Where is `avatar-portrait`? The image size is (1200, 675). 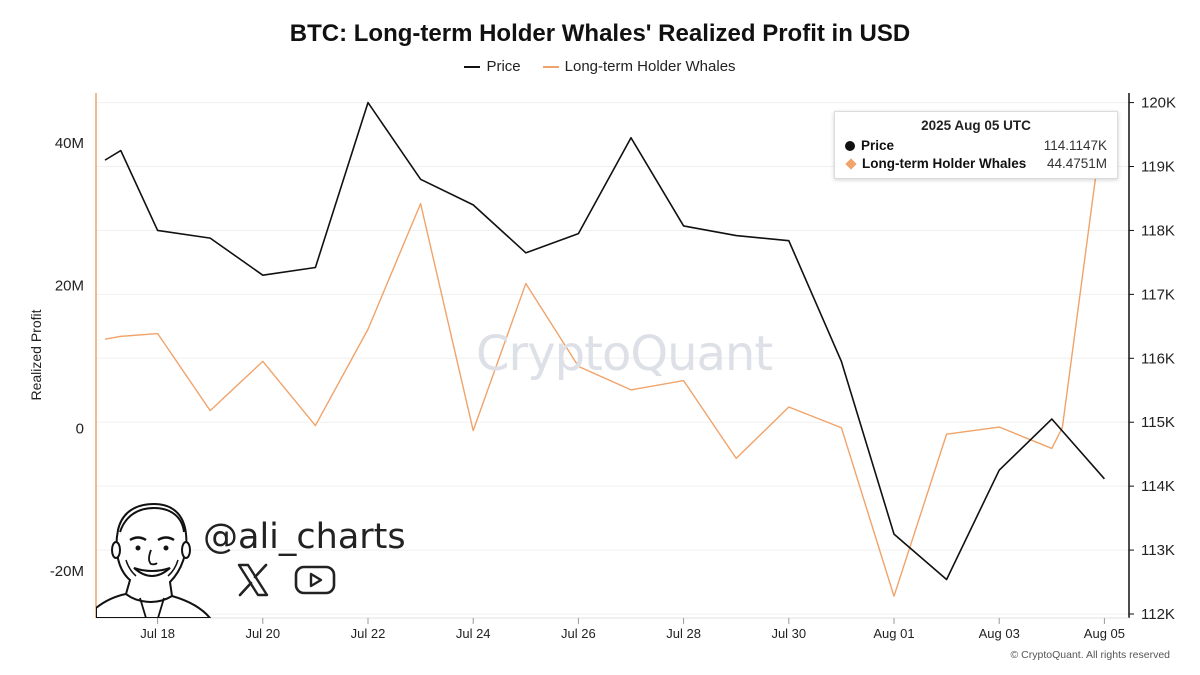
avatar-portrait is located at coordinates (154, 560).